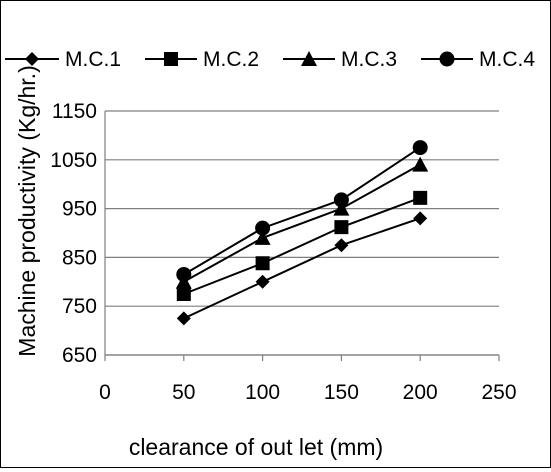 This screenshot has width=551, height=472. What do you see at coordinates (270, 59) in the screenshot?
I see `legend: M.C.1 M.C.2 M.C.3 M.C.4` at bounding box center [270, 59].